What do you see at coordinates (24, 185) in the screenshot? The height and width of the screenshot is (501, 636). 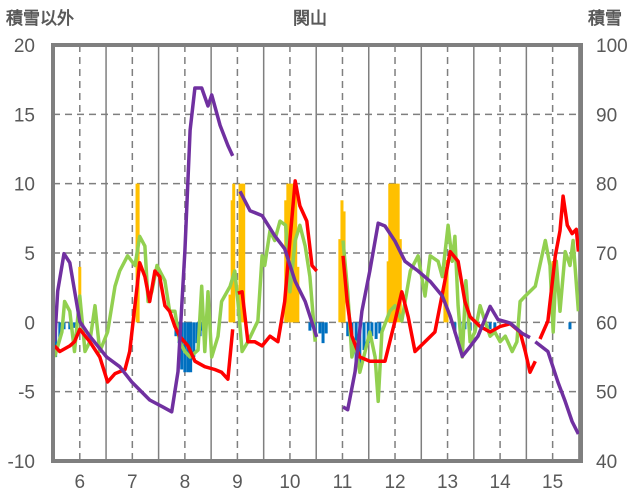 I see `y-tick-label-left: 10` at bounding box center [24, 185].